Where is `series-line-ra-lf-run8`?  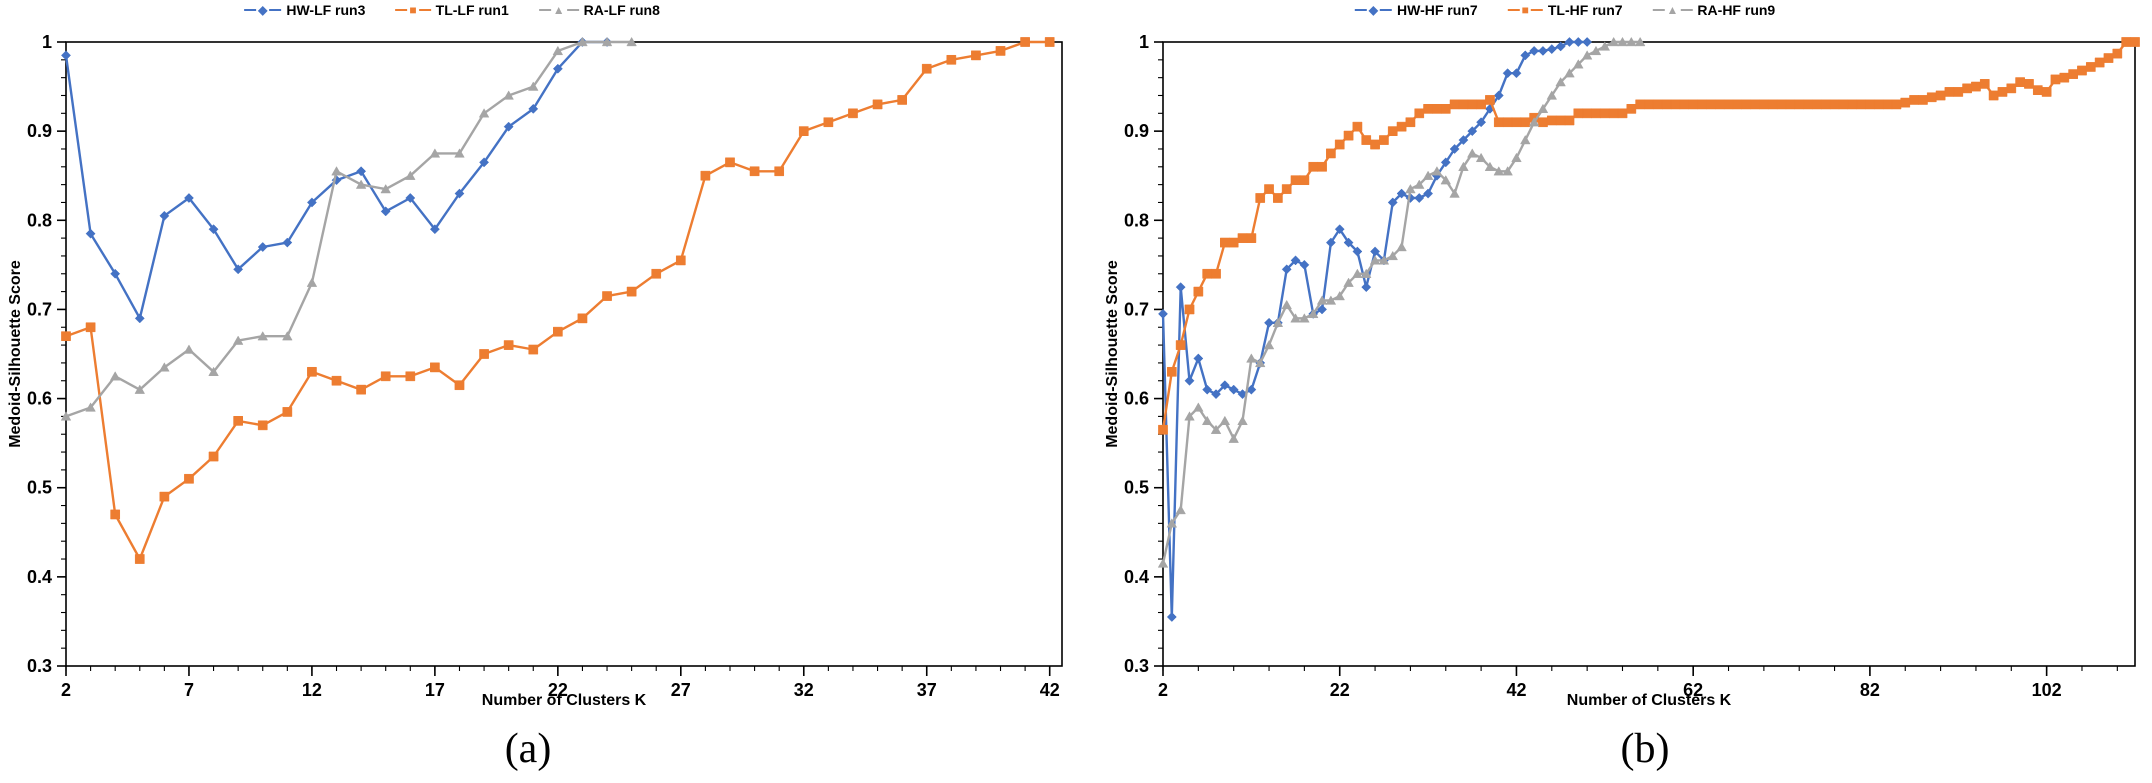
series-line-ra-lf-run8 is located at coordinates (348, 229).